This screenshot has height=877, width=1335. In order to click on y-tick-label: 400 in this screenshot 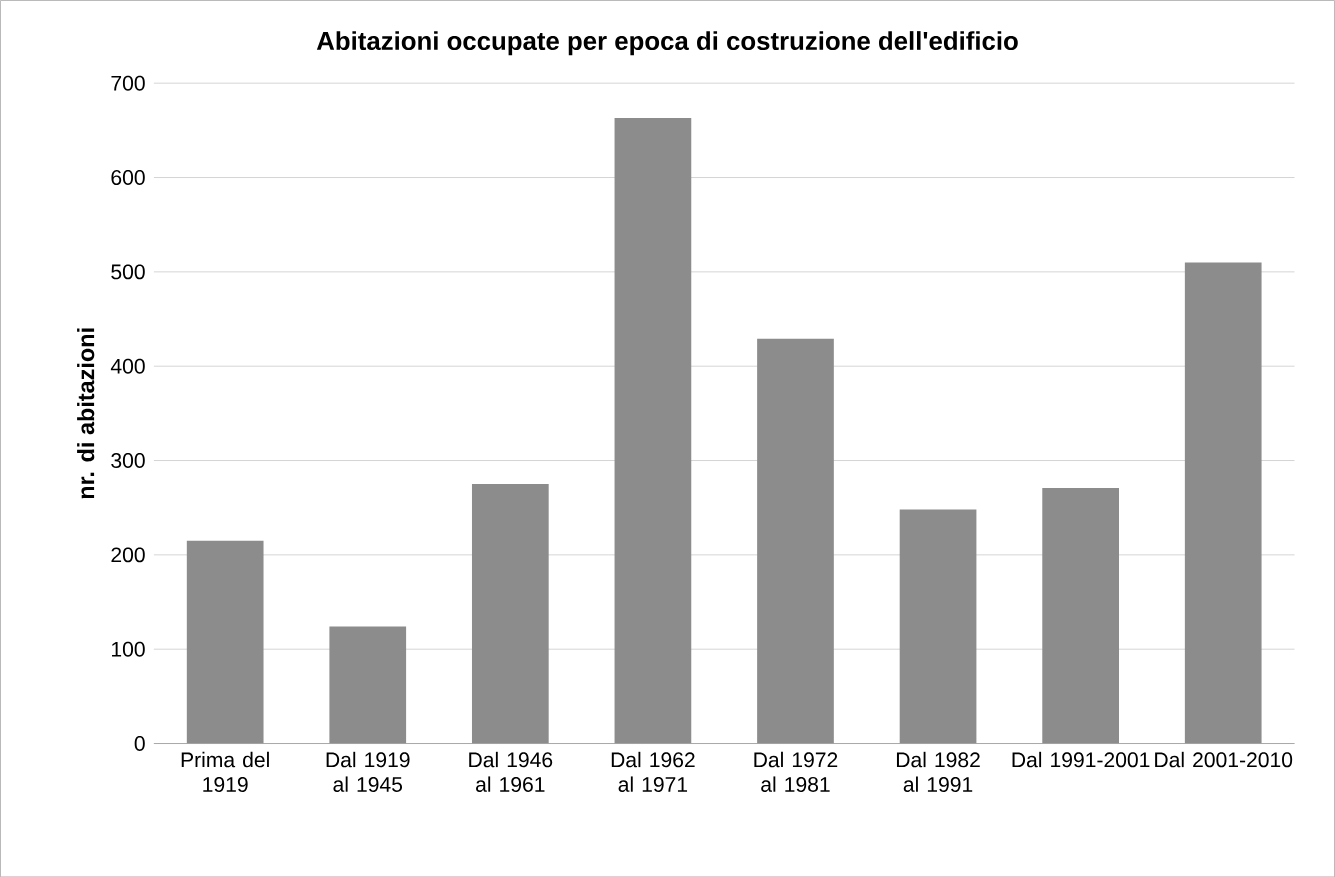, I will do `click(127, 366)`.